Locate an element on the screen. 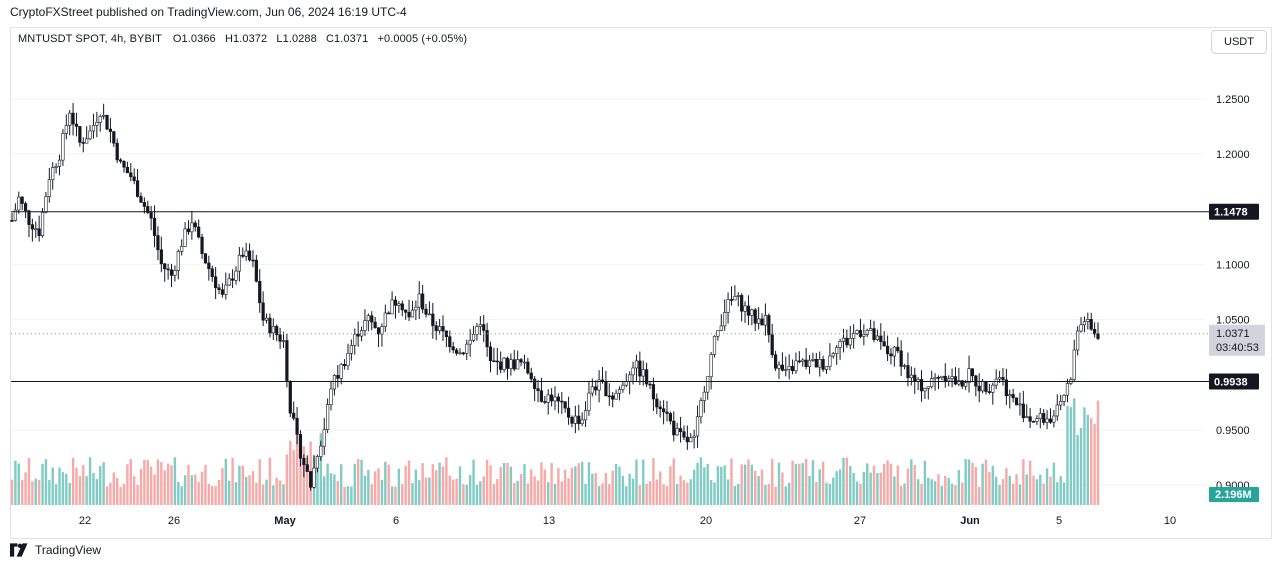  tradingview-footer: TradingView is located at coordinates (55, 550).